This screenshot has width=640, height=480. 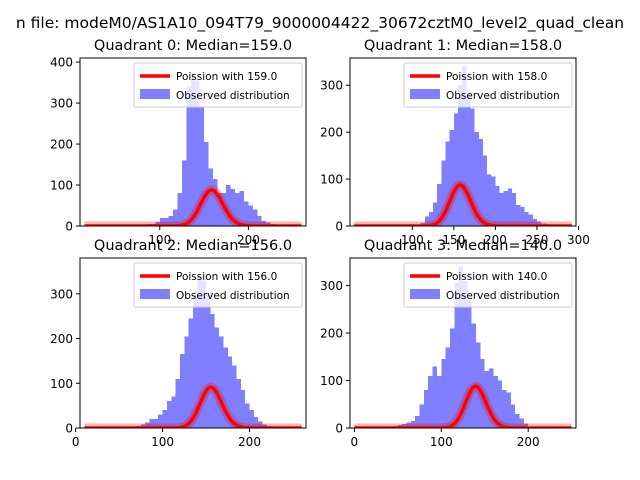 What do you see at coordinates (159, 240) in the screenshot?
I see `x-tick-label: 100` at bounding box center [159, 240].